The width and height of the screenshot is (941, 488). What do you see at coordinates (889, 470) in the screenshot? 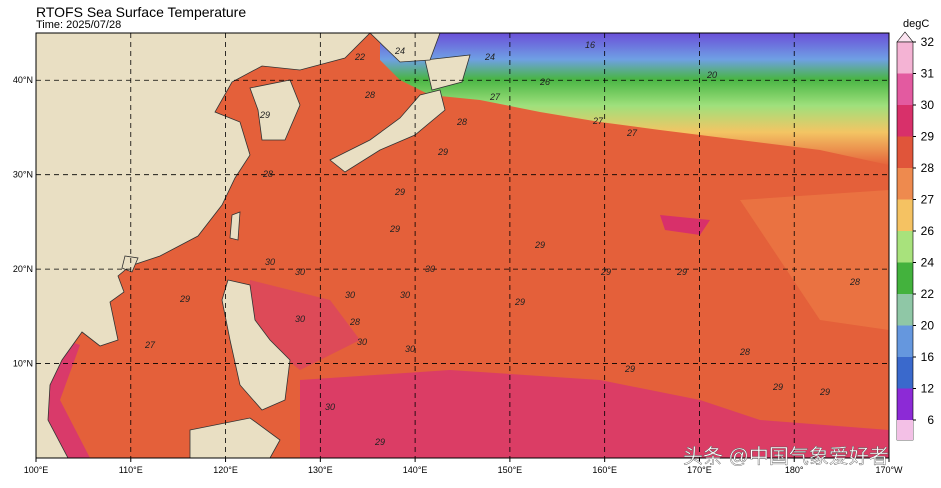
I see `lon-tick-label: 170°W` at bounding box center [889, 470].